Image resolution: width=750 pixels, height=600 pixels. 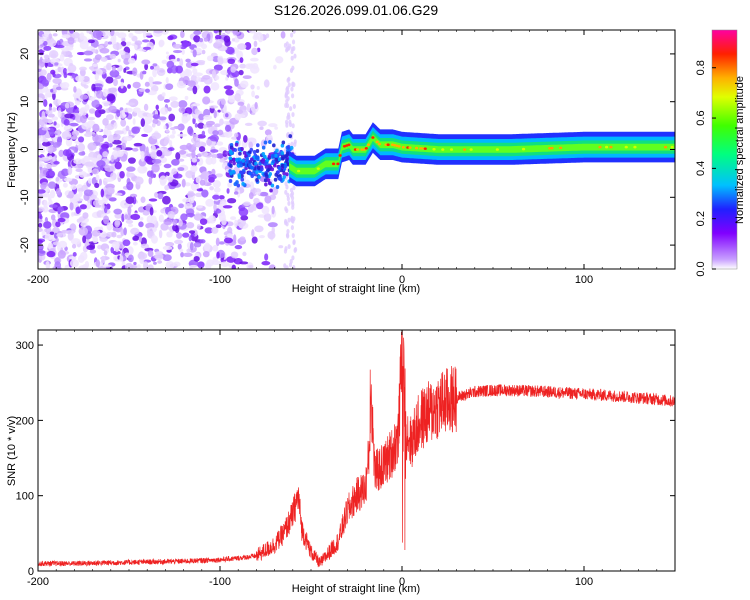 I want to click on spectrogram-ytick-label: 10, so click(x=25, y=102).